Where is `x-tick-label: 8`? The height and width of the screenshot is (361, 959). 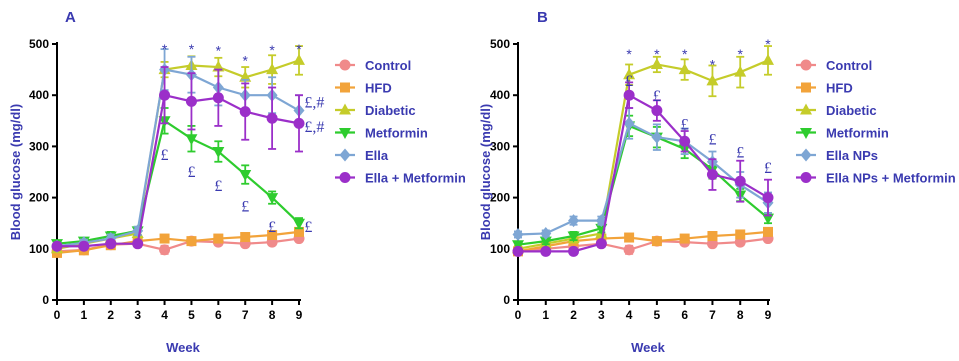 x-tick-label: 8 is located at coordinates (740, 315).